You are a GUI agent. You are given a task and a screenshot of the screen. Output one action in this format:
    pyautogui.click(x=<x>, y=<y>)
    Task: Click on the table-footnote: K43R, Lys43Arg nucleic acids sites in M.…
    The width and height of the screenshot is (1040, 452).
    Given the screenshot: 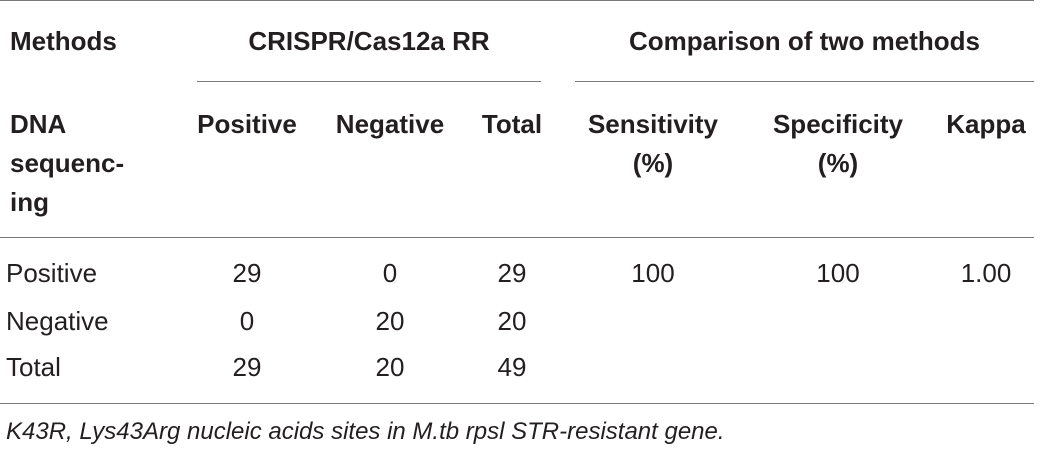 What is the action you would take?
    pyautogui.click(x=365, y=431)
    